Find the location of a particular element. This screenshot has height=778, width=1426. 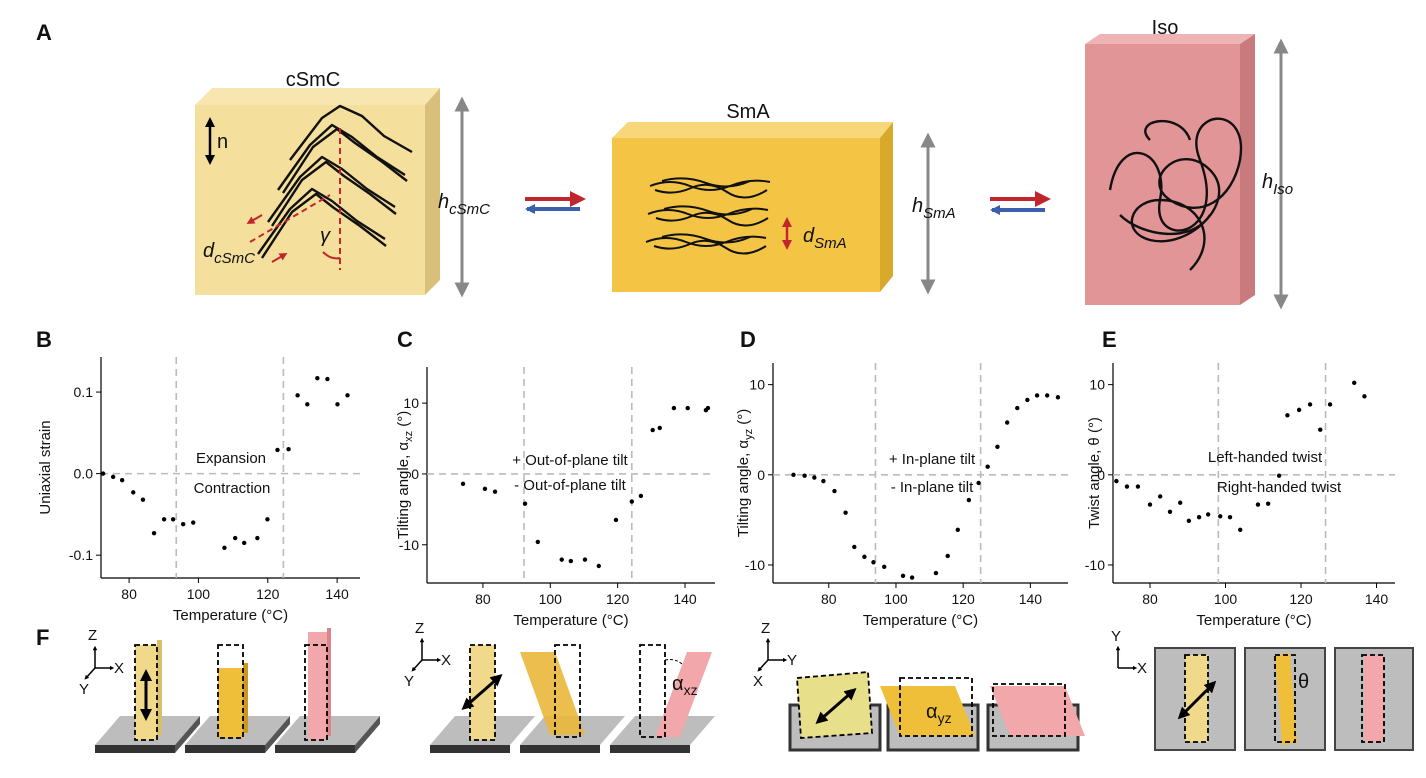

panel-labels-part: A is located at coordinates (44, 32).